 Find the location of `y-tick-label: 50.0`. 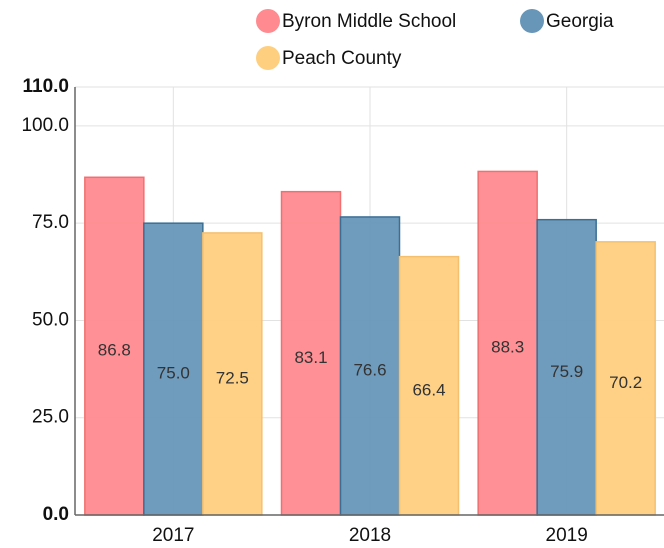

y-tick-label: 50.0 is located at coordinates (50, 319).